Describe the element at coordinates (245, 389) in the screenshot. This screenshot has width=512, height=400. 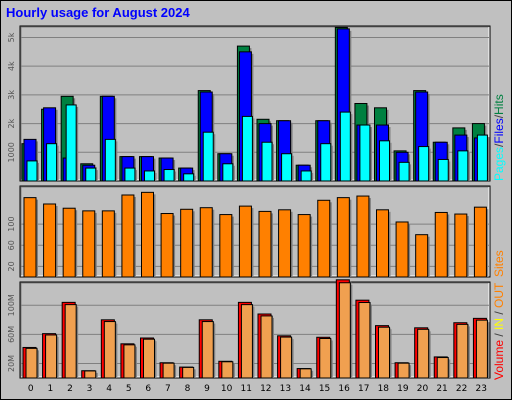
I see `x-tick-label-11: 11` at that location.